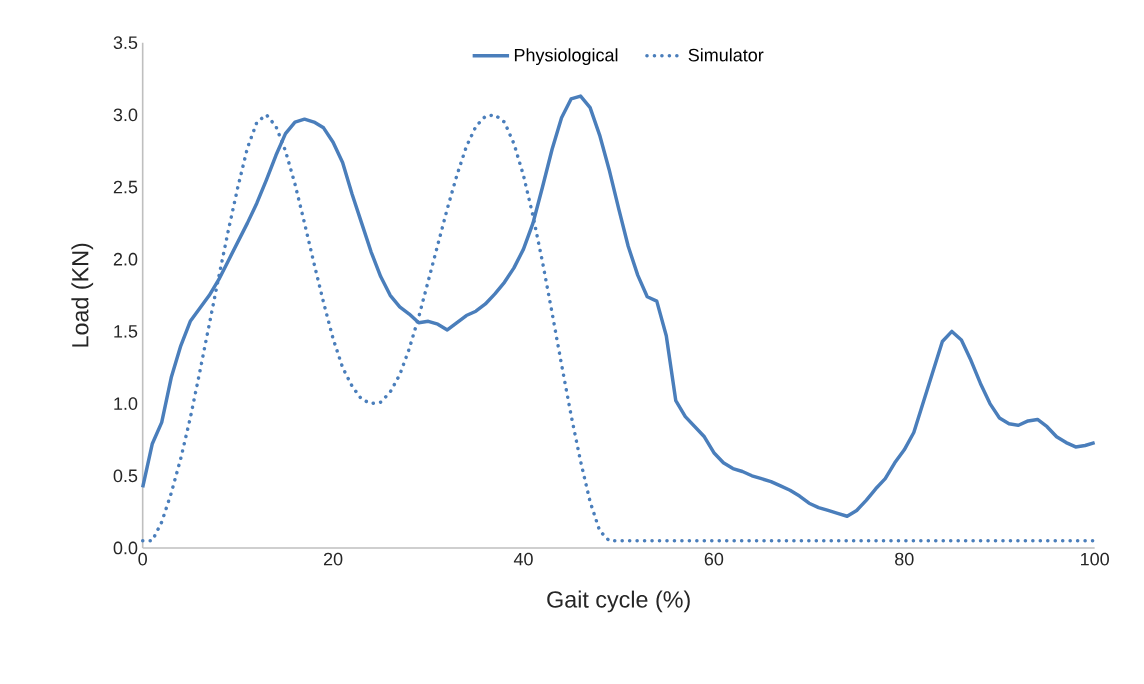  What do you see at coordinates (333, 559) in the screenshot?
I see `x-tick-label: 20` at bounding box center [333, 559].